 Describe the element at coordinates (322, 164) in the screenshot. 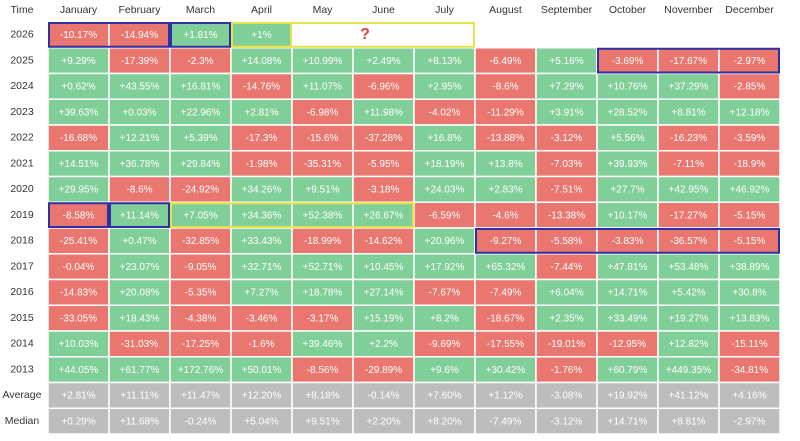

I see `cell-value: -35.31%` at that location.